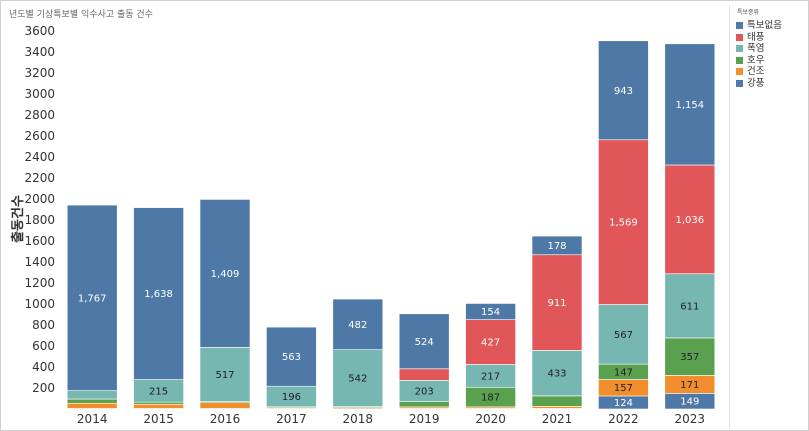 This screenshot has height=431, width=809. Describe the element at coordinates (748, 12) in the screenshot. I see `legend-title: 특보종류` at that location.